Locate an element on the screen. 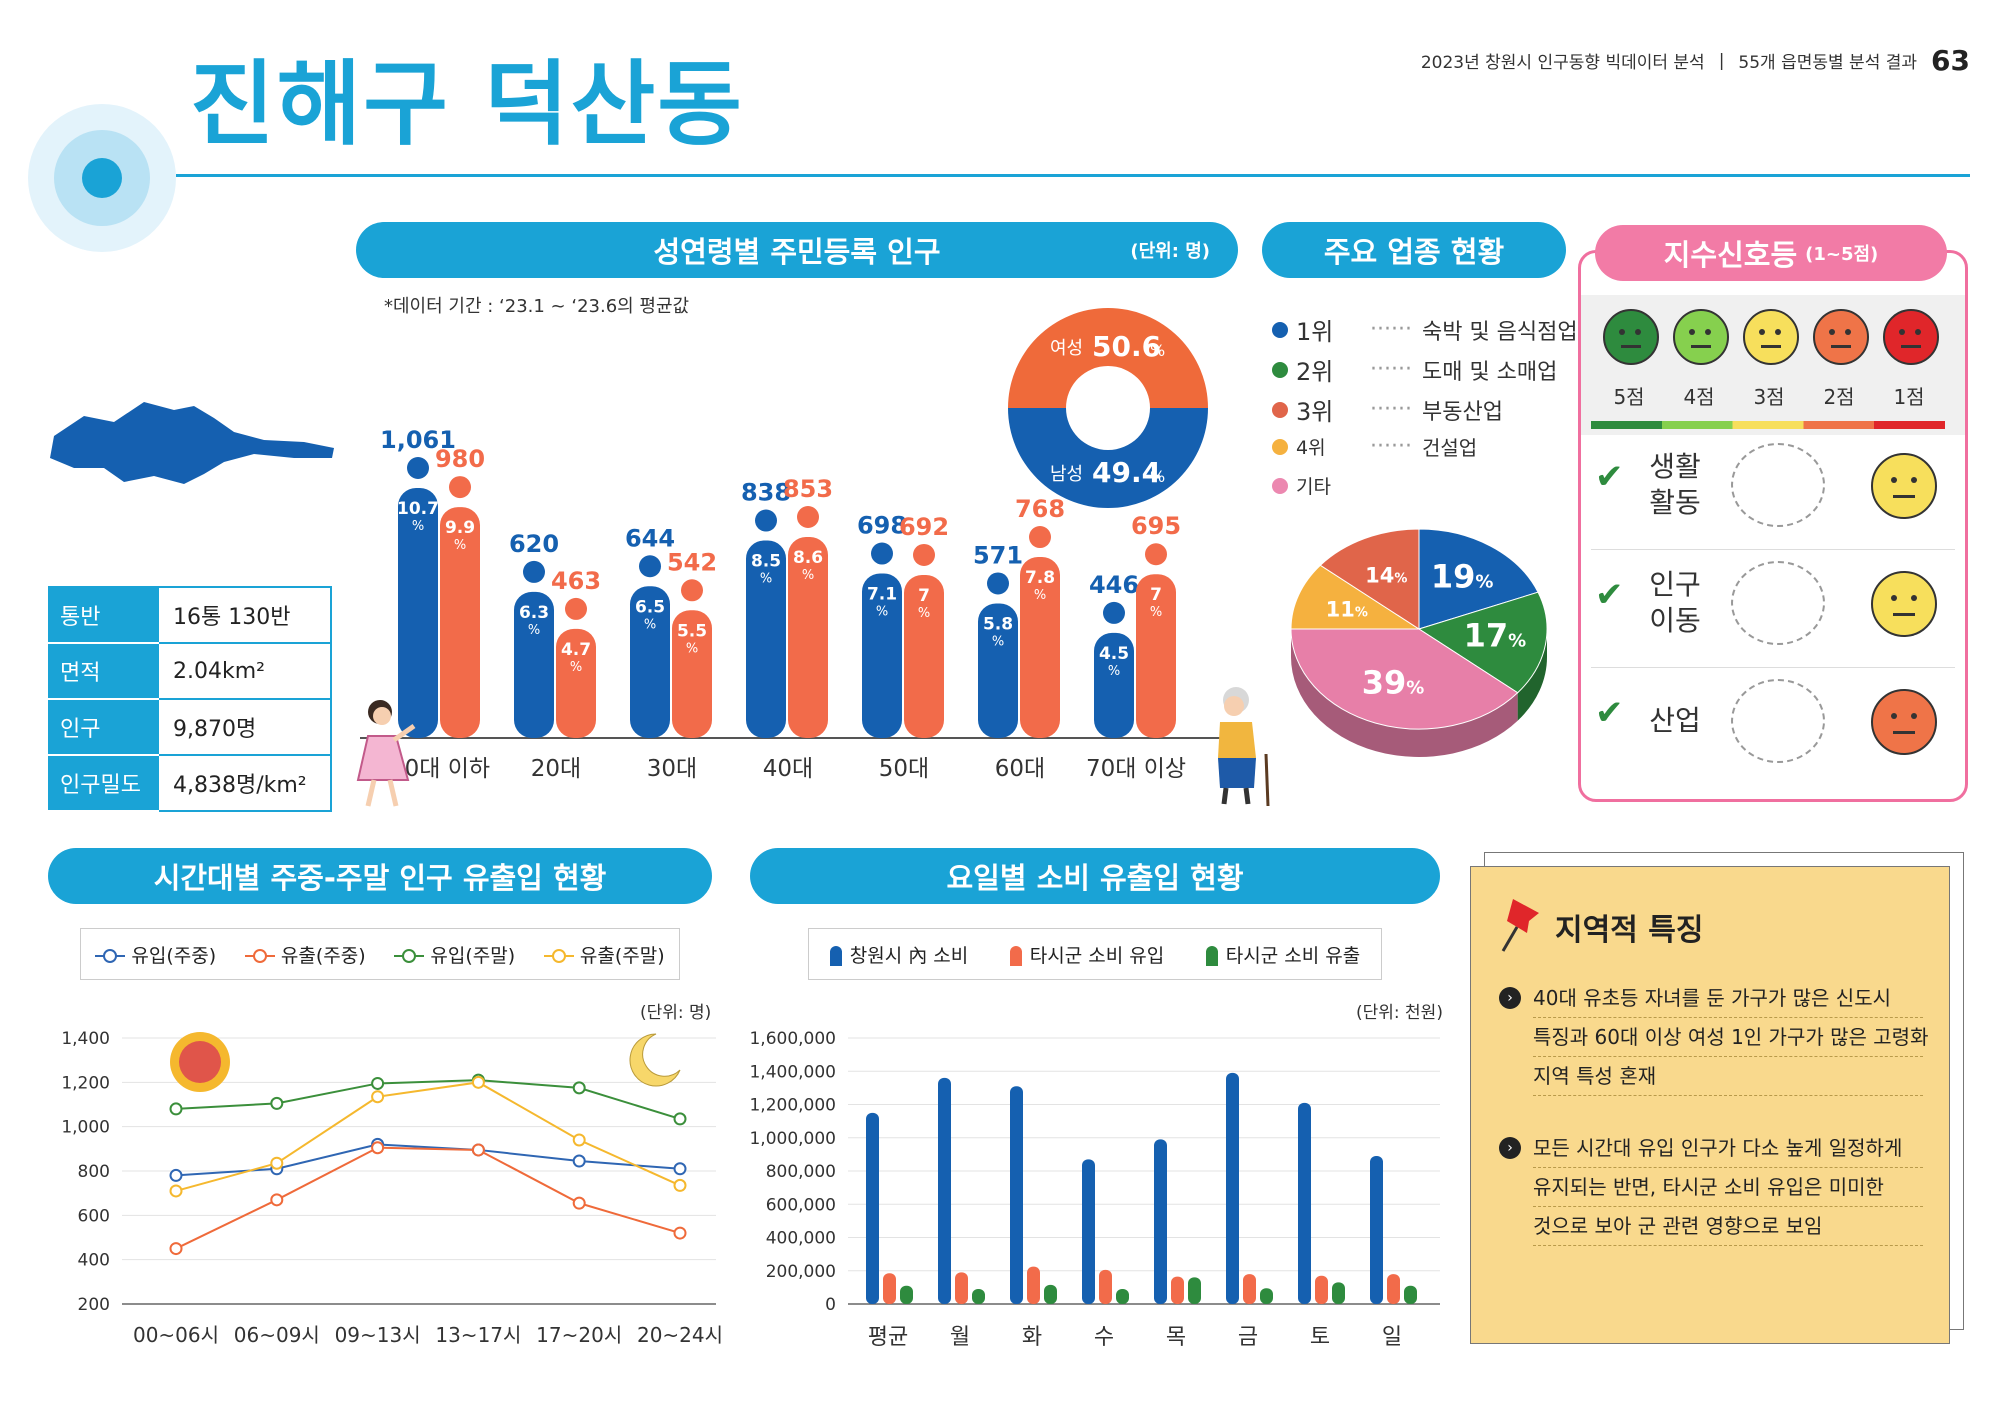  female-bar is located at coordinates (1040, 647).